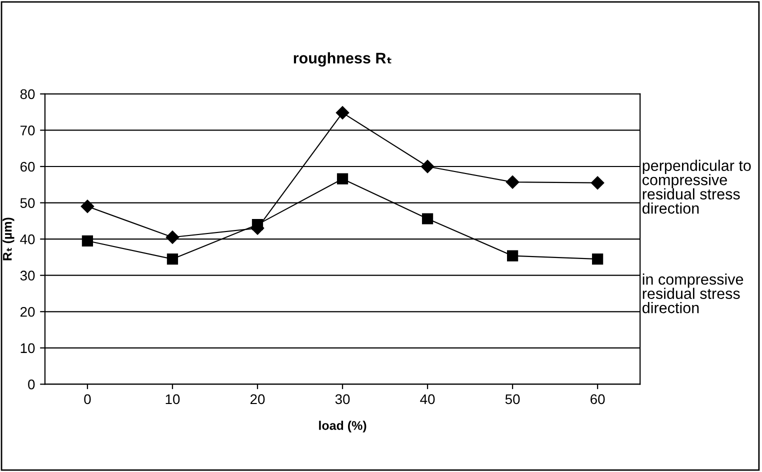 Image resolution: width=762 pixels, height=472 pixels. Describe the element at coordinates (87, 399) in the screenshot. I see `x-tick-label: 0` at that location.